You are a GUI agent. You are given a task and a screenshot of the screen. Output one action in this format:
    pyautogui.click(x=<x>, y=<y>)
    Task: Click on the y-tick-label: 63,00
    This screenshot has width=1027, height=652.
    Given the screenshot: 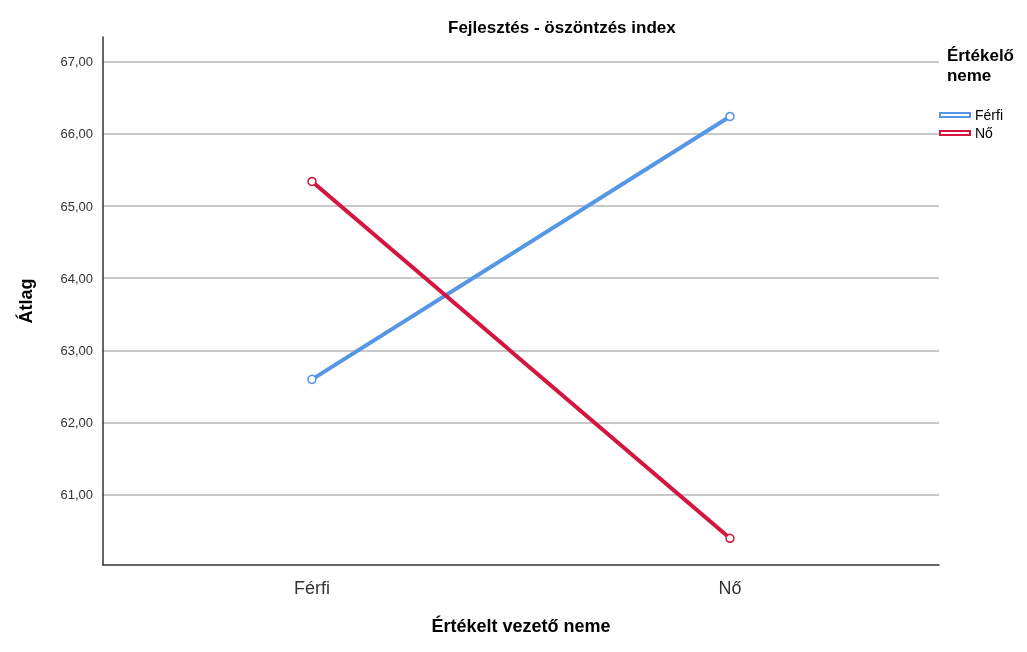 What is the action you would take?
    pyautogui.click(x=76, y=350)
    